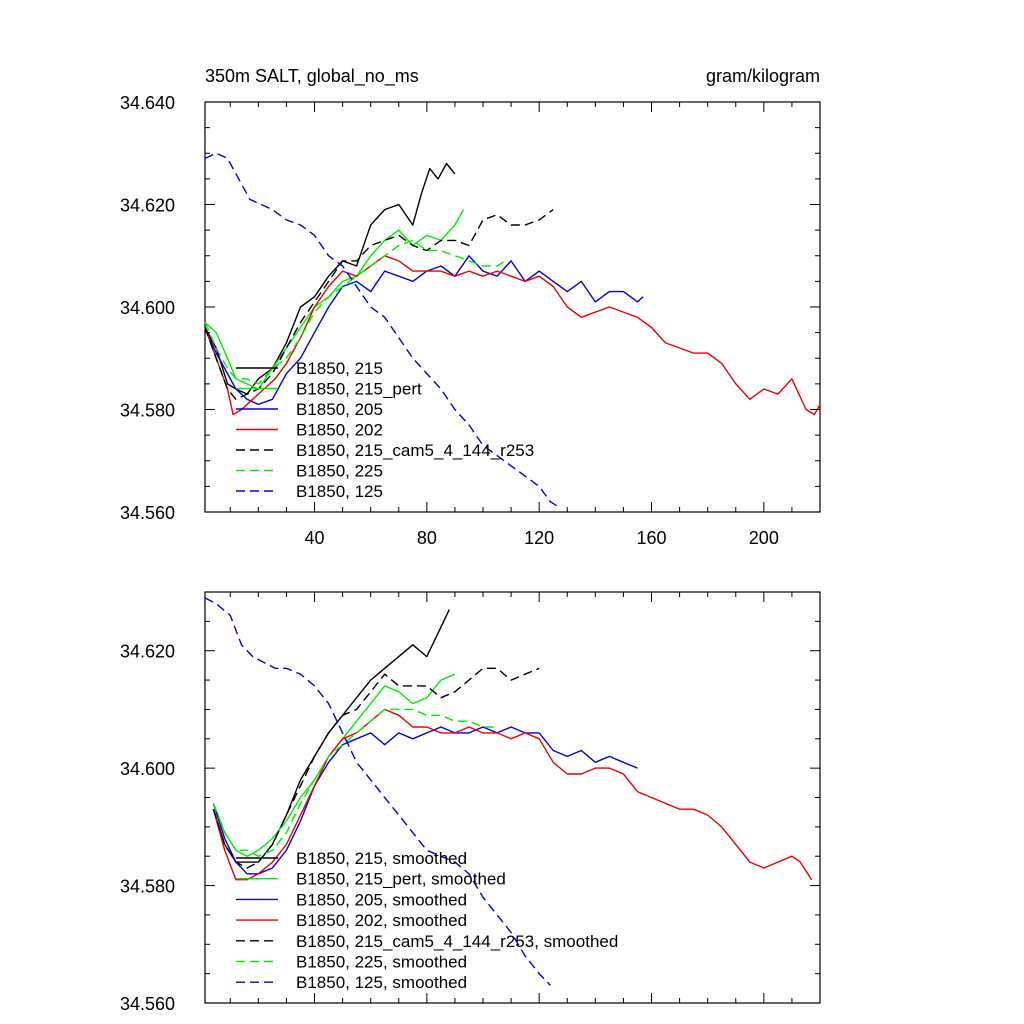  Describe the element at coordinates (427, 538) in the screenshot. I see `x-tick-label: 80` at that location.